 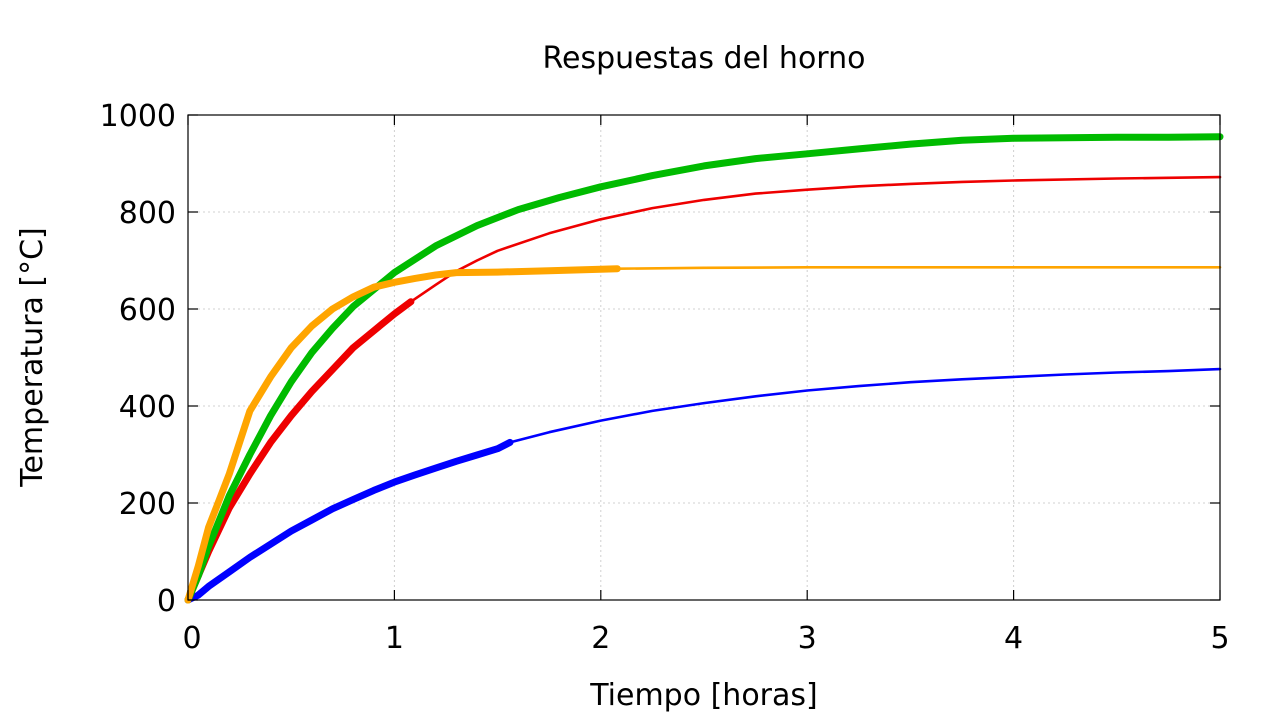 What do you see at coordinates (166, 601) in the screenshot?
I see `y-tick-label: 0` at bounding box center [166, 601].